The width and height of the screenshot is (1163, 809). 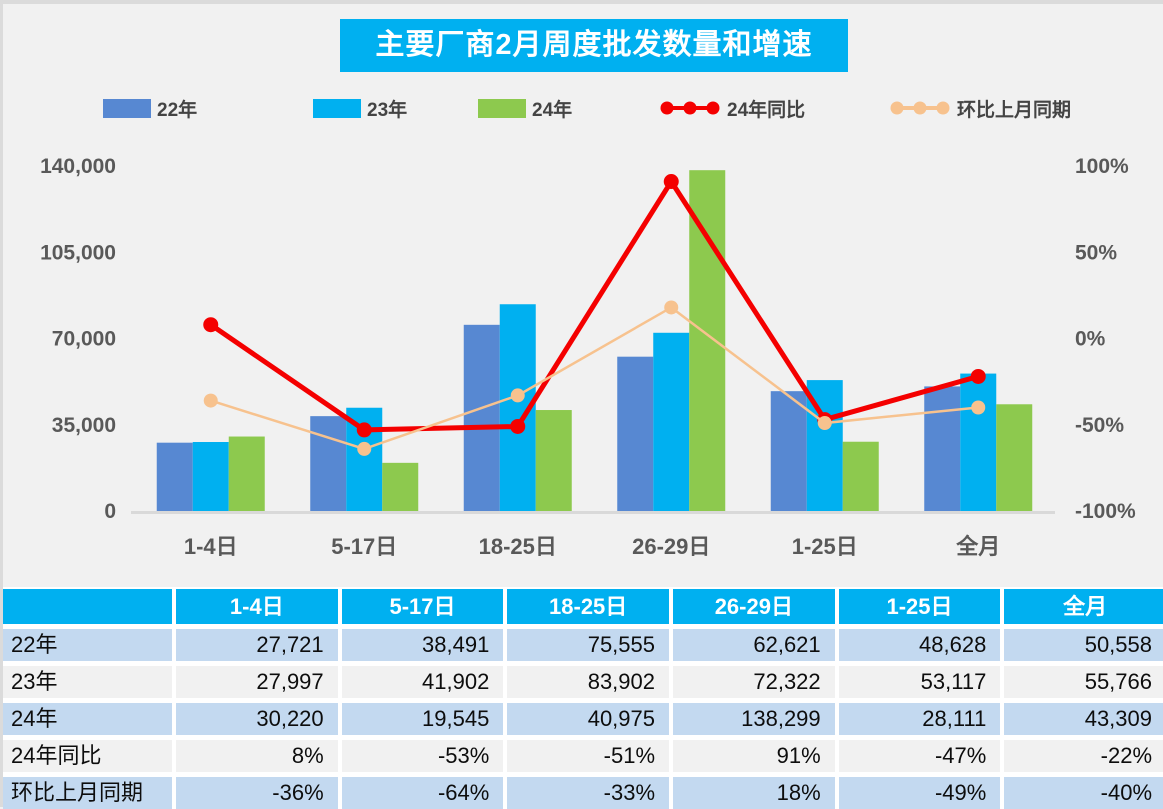 What do you see at coordinates (978, 442) in the screenshot?
I see `bar-23年-全月` at bounding box center [978, 442].